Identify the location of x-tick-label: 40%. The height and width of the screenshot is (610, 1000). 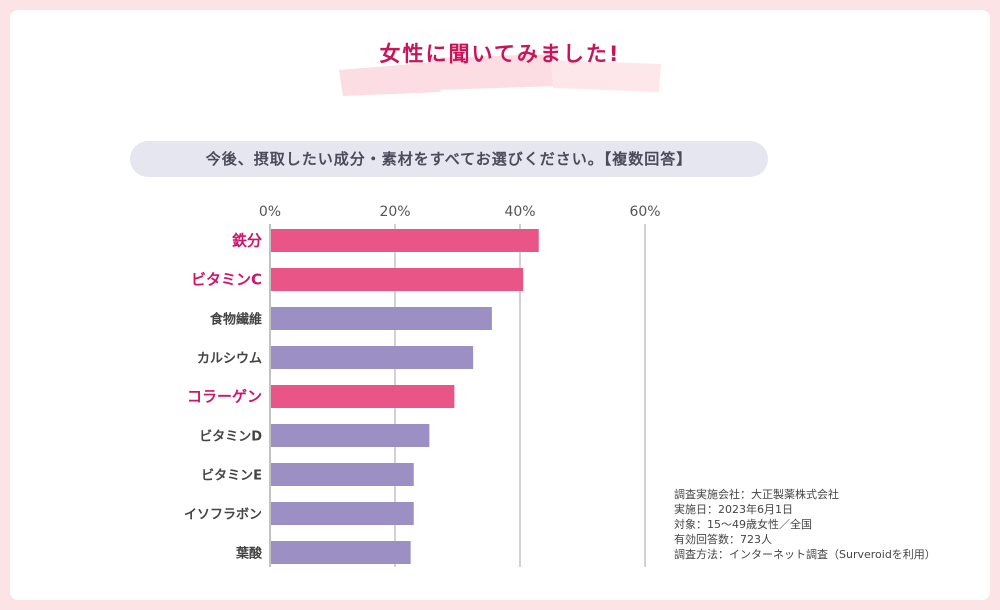
(519, 212).